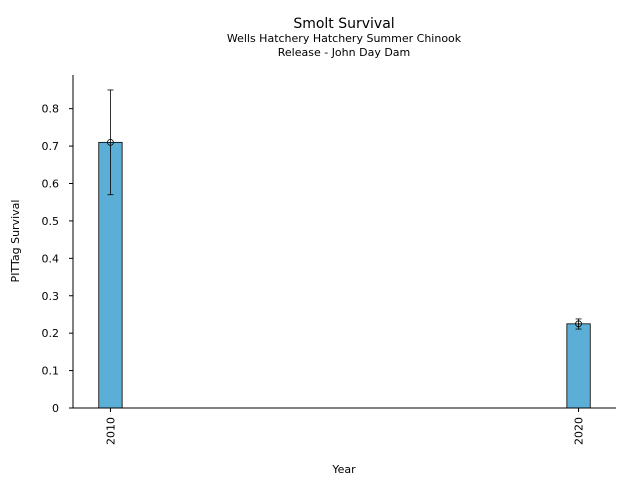  Describe the element at coordinates (578, 324) in the screenshot. I see `point-marker-2020` at that location.